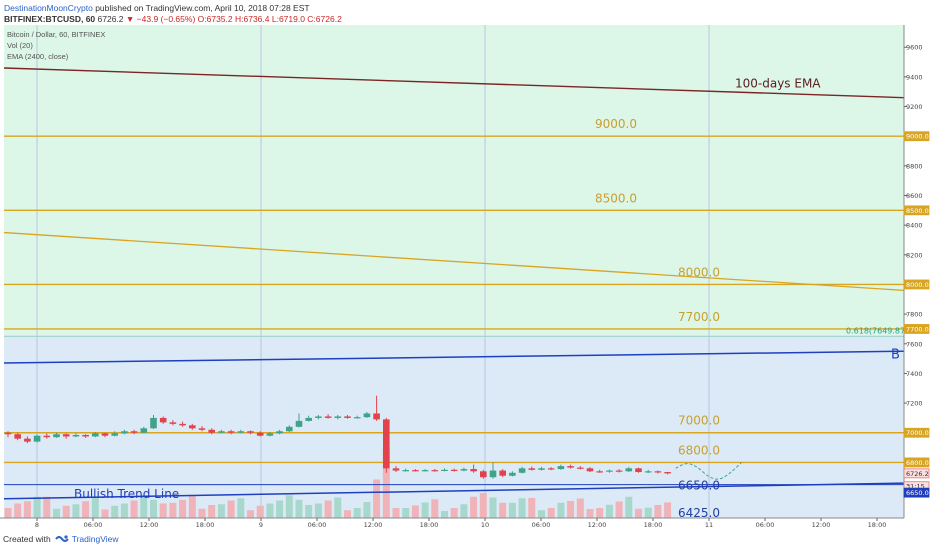 This screenshot has width=932, height=550. I want to click on y-tick-label: 7800, so click(914, 315).